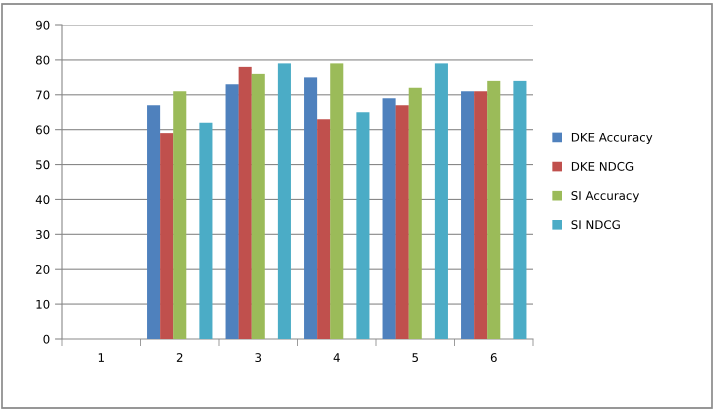  Describe the element at coordinates (606, 196) in the screenshot. I see `legend-label: SI Accuracy` at that location.